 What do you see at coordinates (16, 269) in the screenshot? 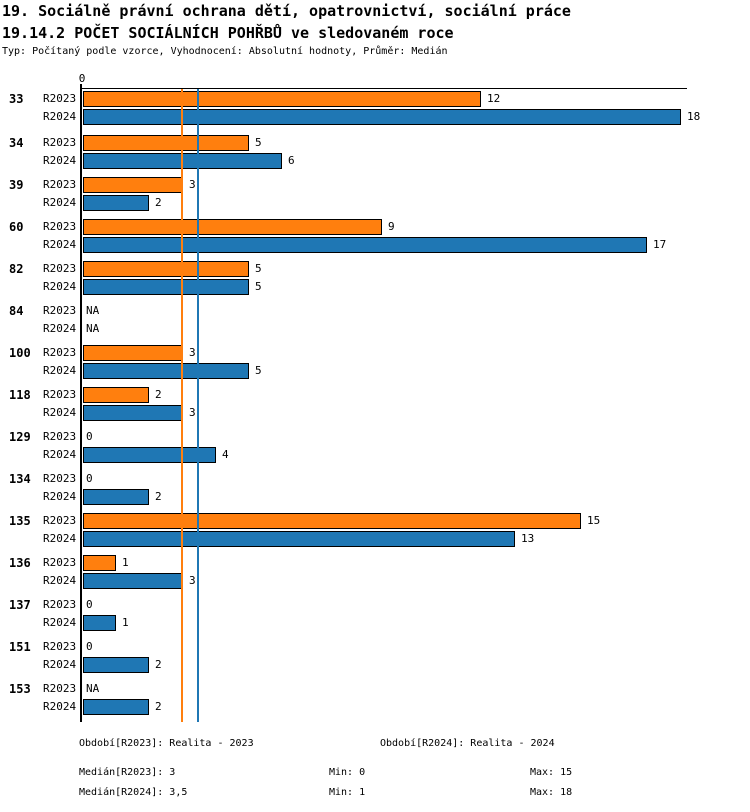
I see `category-label: 82` at bounding box center [16, 269].